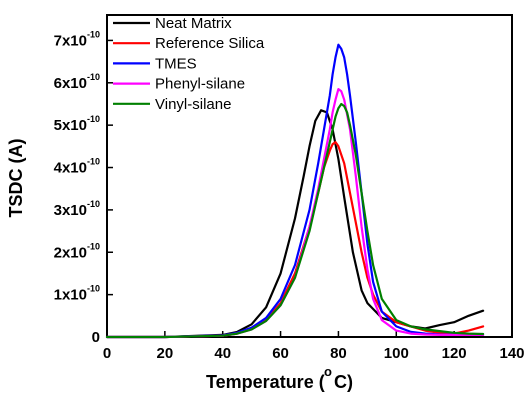 The image size is (528, 394). Describe the element at coordinates (70, 83) in the screenshot. I see `y-tick-base: 6x10` at that location.